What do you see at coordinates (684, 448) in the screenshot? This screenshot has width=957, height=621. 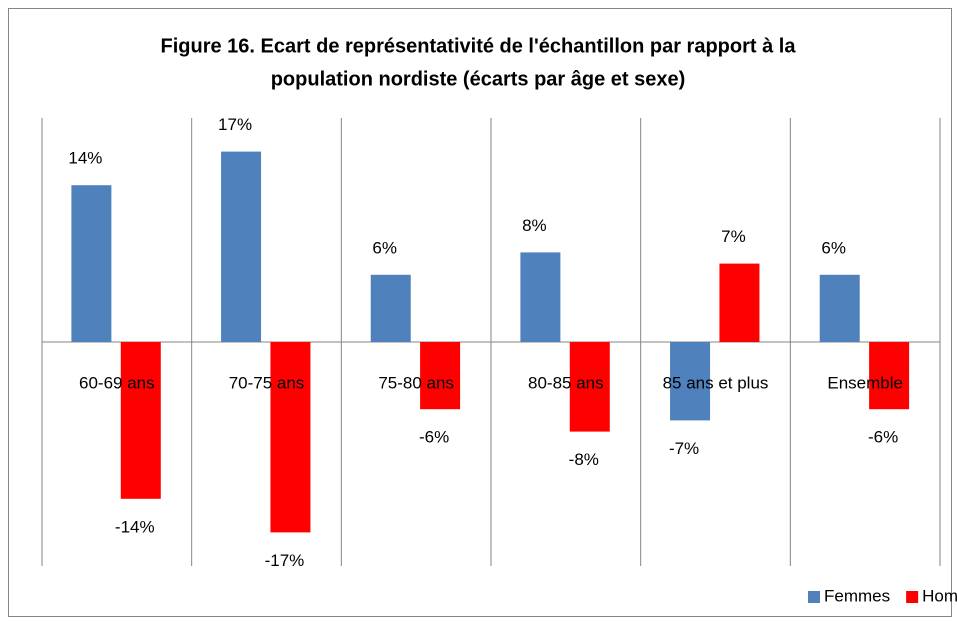 I see `data-label: -7%` at bounding box center [684, 448].